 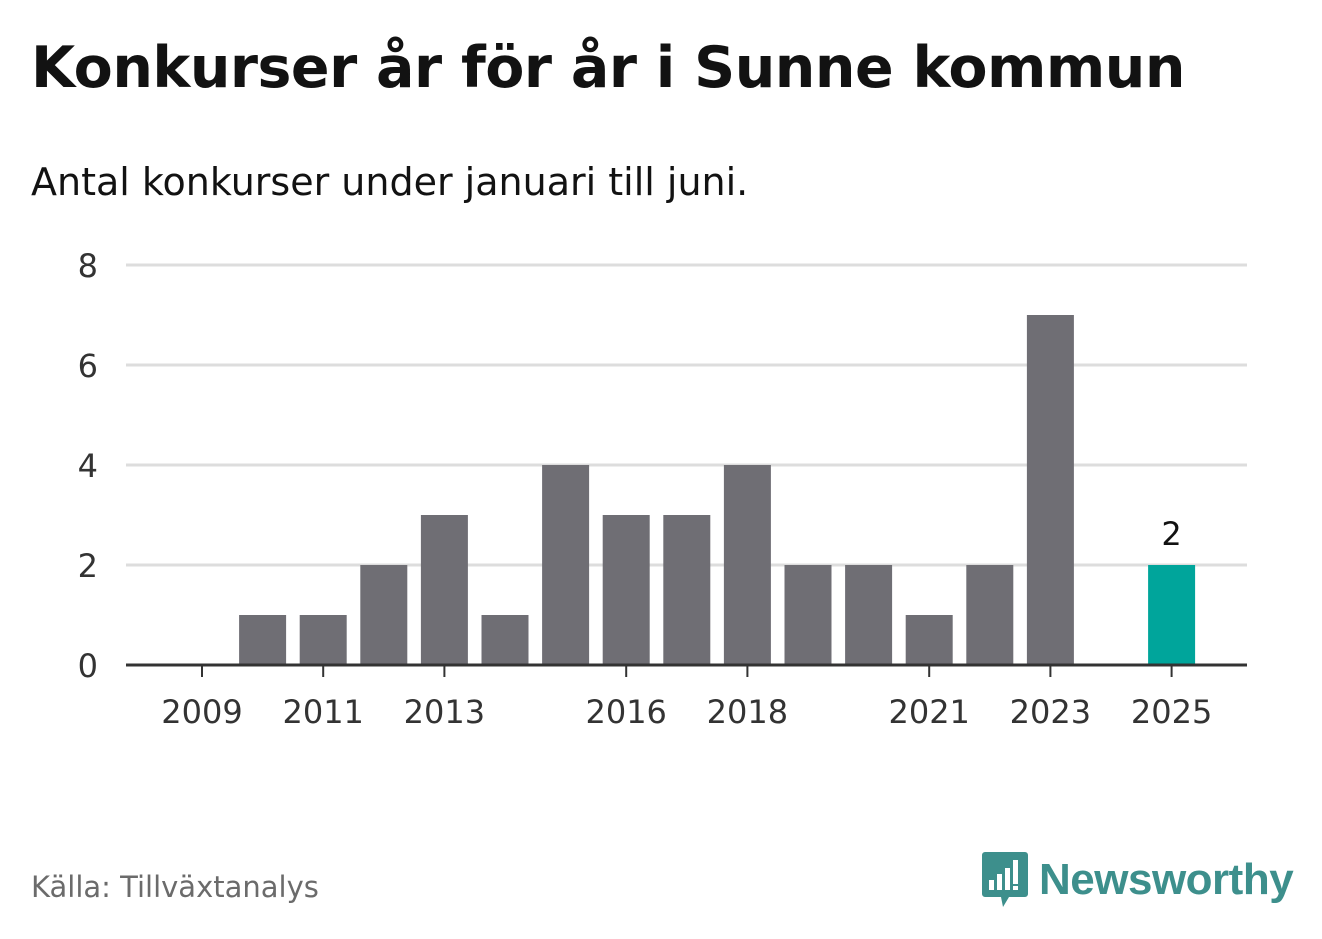 What do you see at coordinates (323, 640) in the screenshot?
I see `bar-2011` at bounding box center [323, 640].